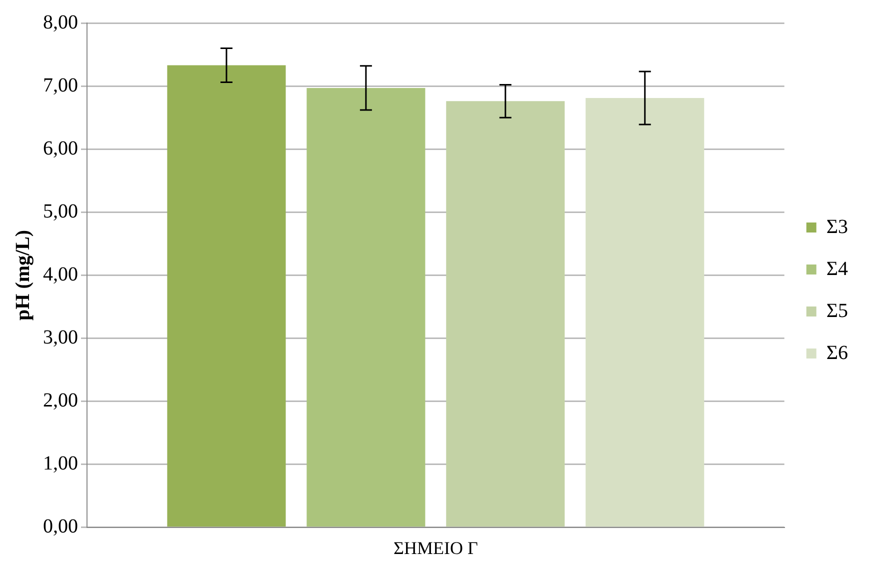 This screenshot has width=880, height=577. I want to click on y-tick-label: 2,00, so click(60, 401).